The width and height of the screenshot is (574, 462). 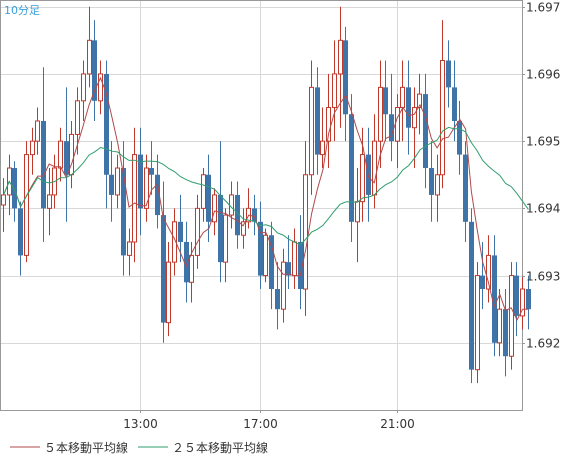 I want to click on x-axis-ticks: 13:00 17:00 21:00, so click(x=269, y=420).